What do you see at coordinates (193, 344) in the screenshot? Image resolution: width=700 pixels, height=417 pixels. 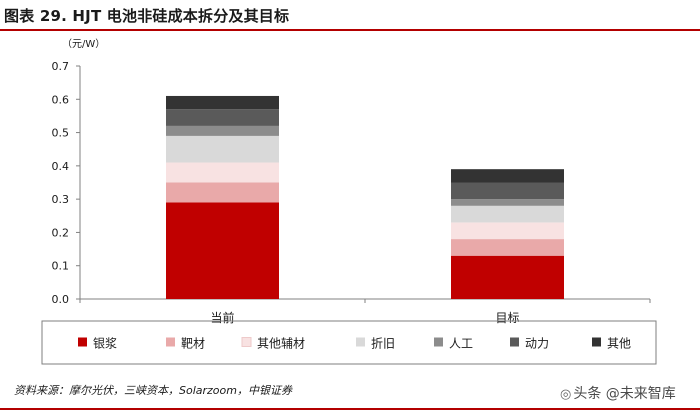 I see `legend-label-1: 靶材` at bounding box center [193, 344].